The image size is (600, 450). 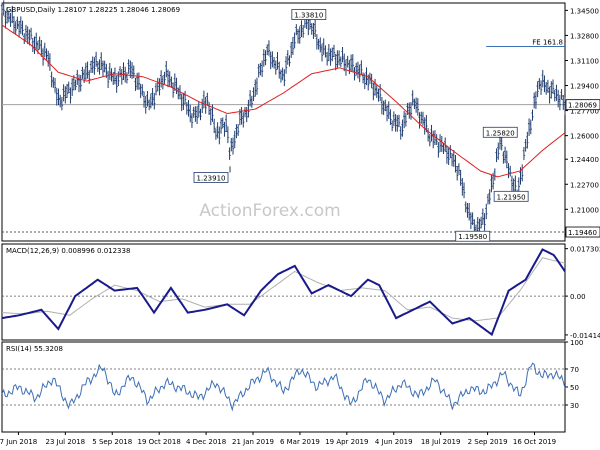 I want to click on annotation-box, so click(x=500, y=132).